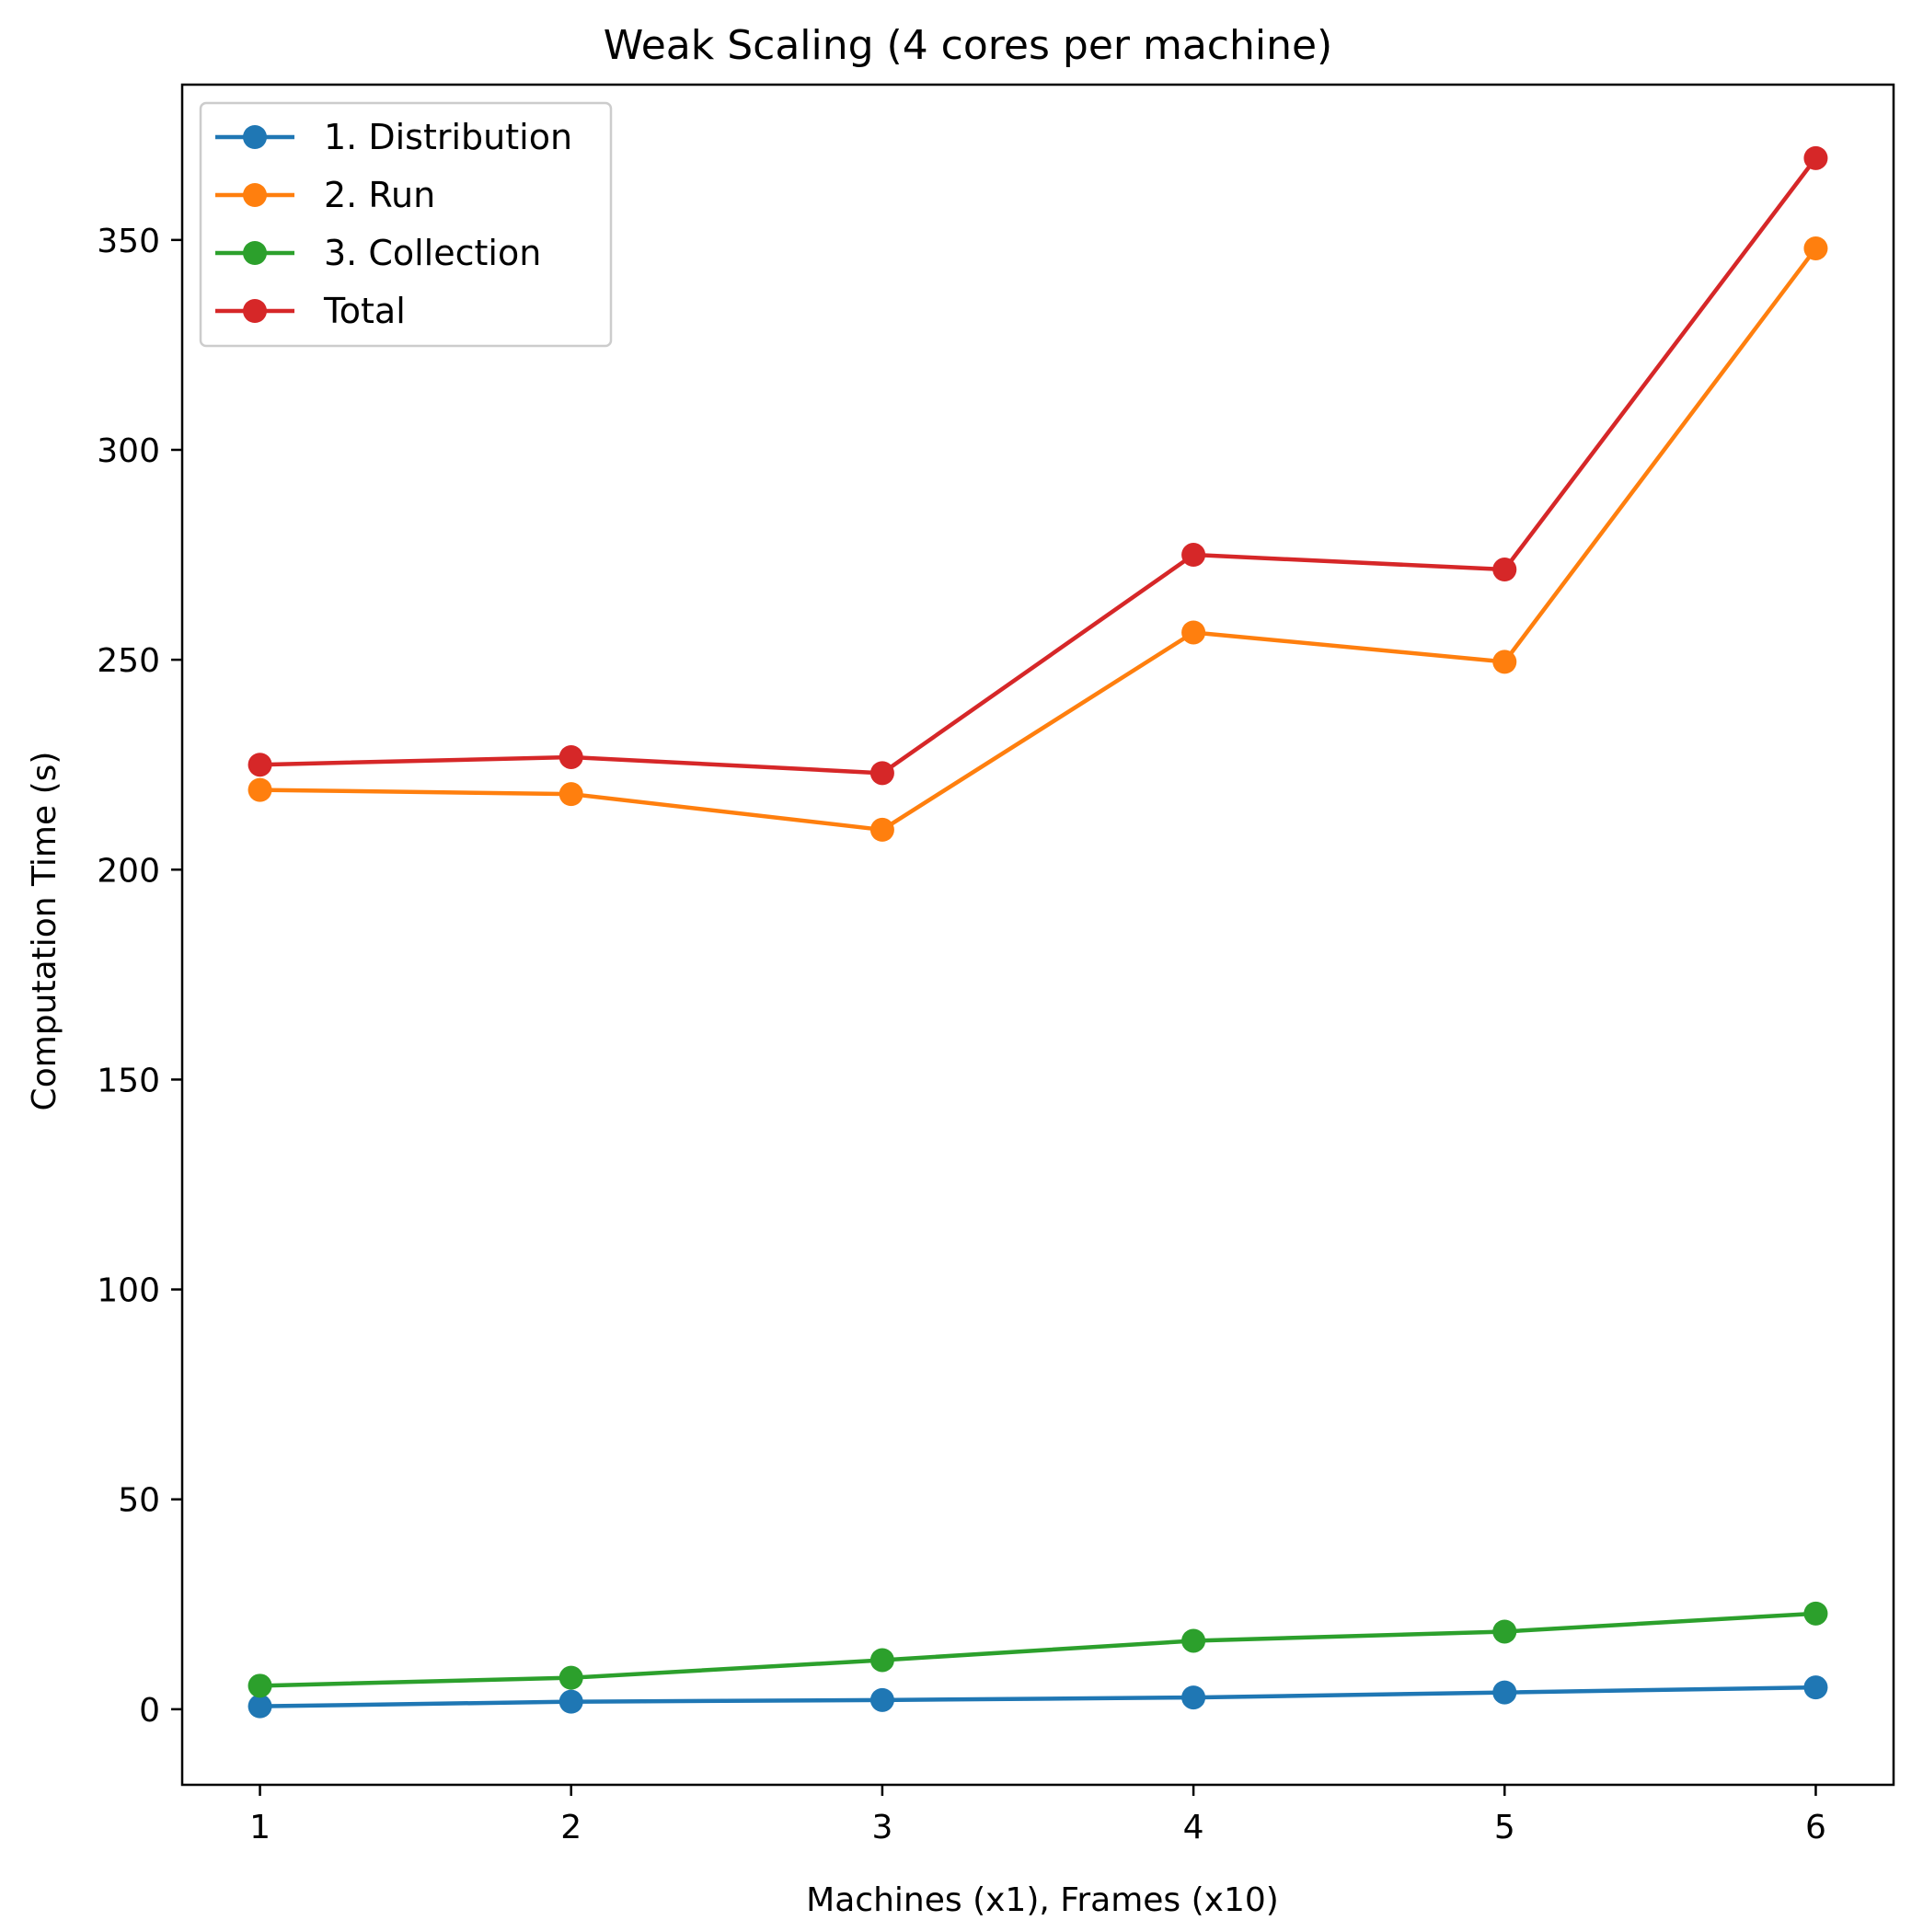 The height and width of the screenshot is (1932, 1923). What do you see at coordinates (260, 1827) in the screenshot?
I see `x-tick-label: 1` at bounding box center [260, 1827].